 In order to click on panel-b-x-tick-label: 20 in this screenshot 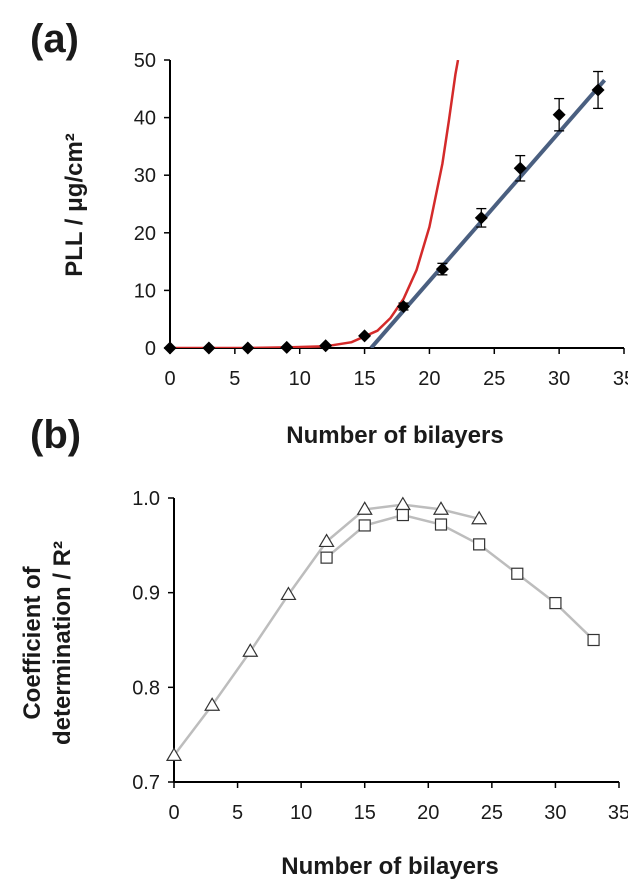, I will do `click(428, 813)`.